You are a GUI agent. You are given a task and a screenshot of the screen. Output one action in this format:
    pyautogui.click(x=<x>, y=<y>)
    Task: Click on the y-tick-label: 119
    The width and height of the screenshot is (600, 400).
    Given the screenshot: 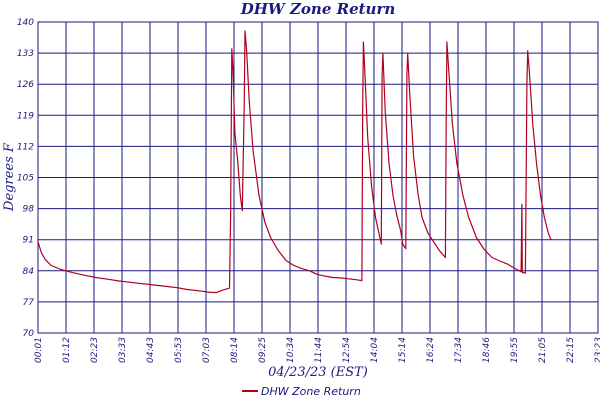 What is the action you would take?
    pyautogui.click(x=25, y=116)
    